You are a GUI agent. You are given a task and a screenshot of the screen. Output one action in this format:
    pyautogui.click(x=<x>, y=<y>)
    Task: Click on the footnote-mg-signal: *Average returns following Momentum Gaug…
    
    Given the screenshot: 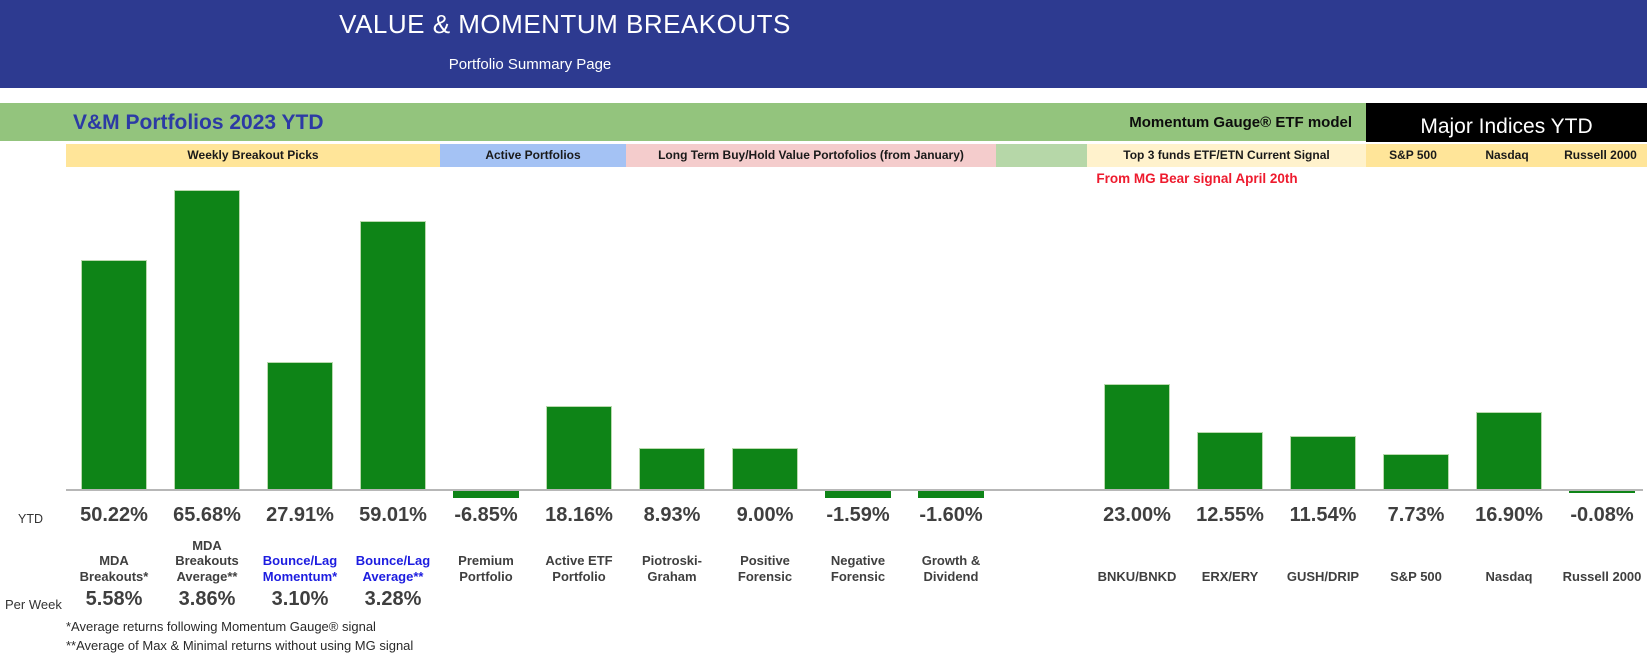 What is the action you would take?
    pyautogui.click(x=221, y=626)
    